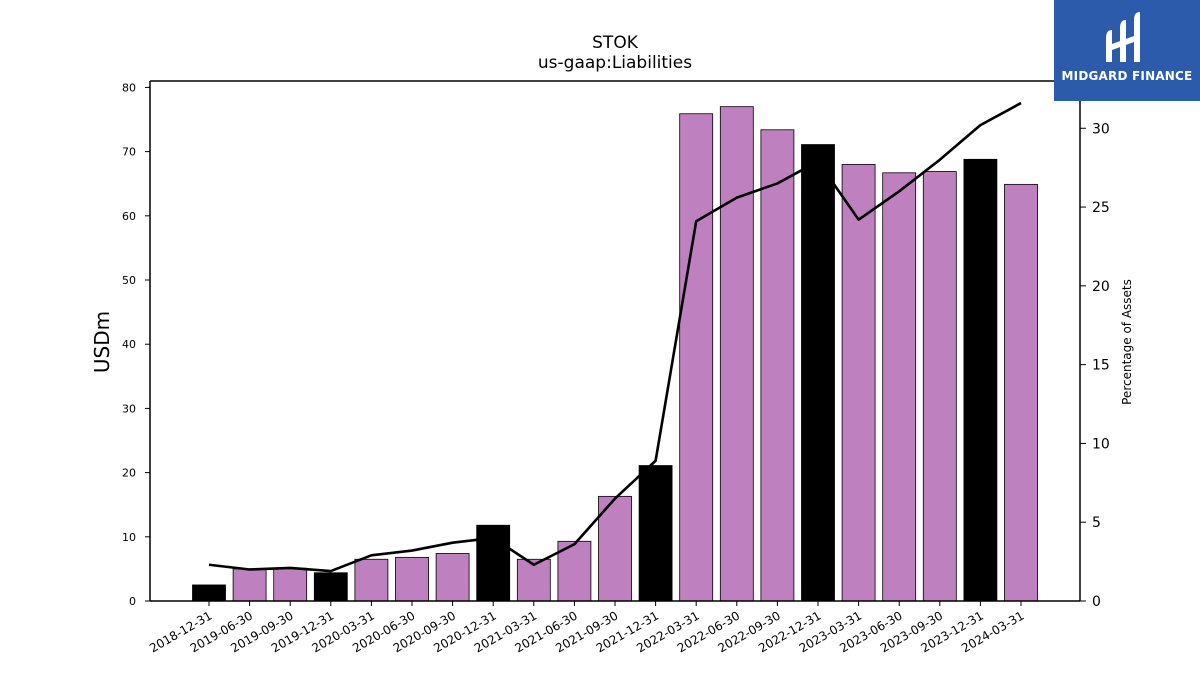 This screenshot has width=1200, height=675. I want to click on y2-tick-label: 30, so click(1101, 129).